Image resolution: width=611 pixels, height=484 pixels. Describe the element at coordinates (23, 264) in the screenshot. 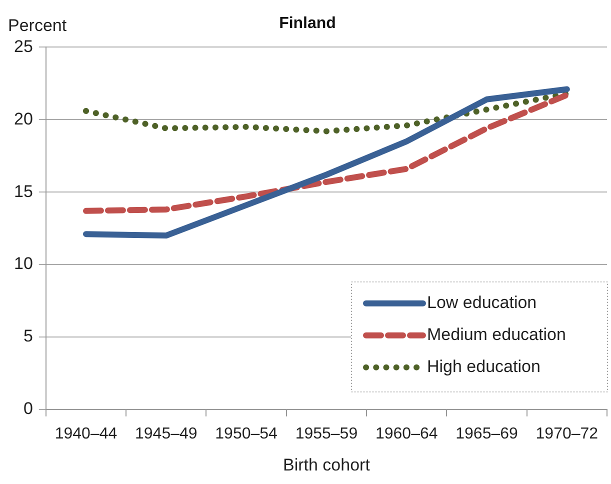

I see `y-tick-label: 10` at that location.